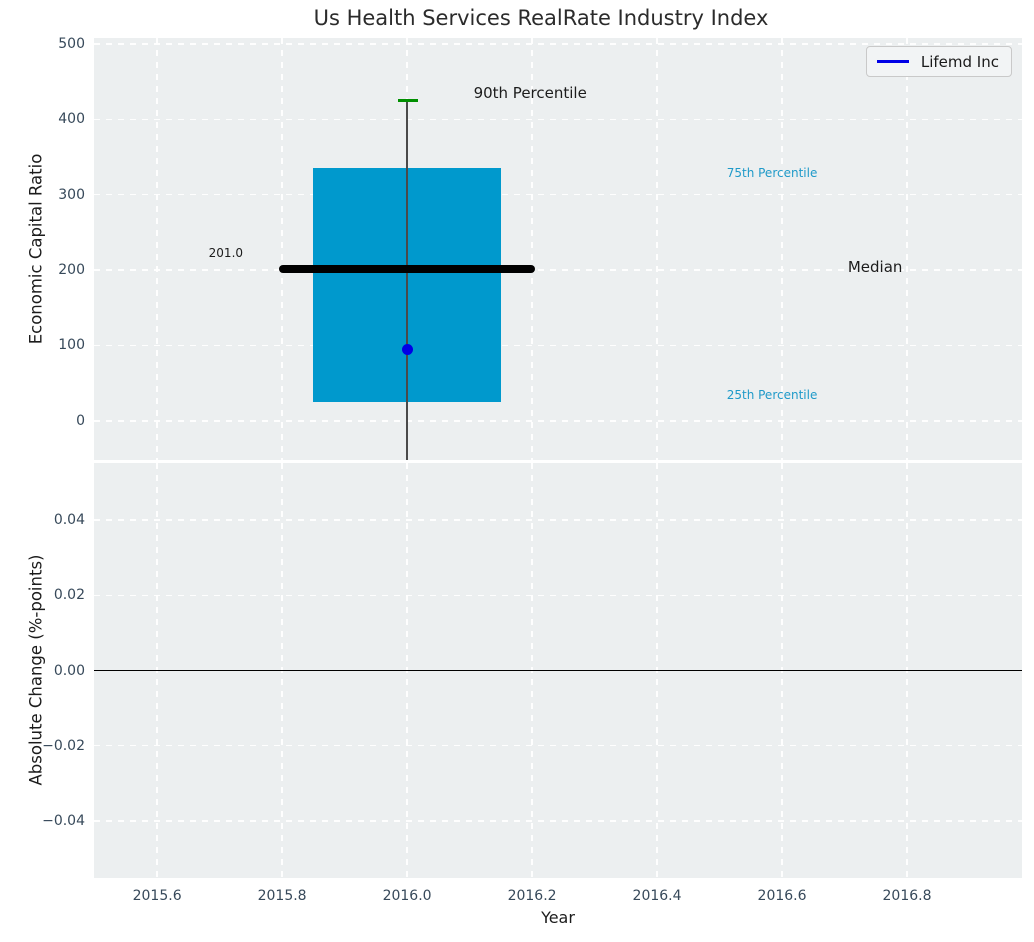  Describe the element at coordinates (71, 345) in the screenshot. I see `y-tick-label: 100` at that location.